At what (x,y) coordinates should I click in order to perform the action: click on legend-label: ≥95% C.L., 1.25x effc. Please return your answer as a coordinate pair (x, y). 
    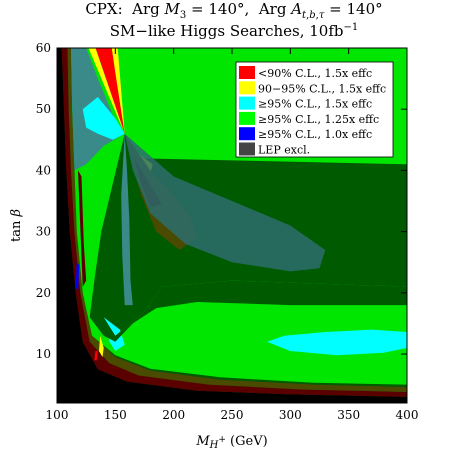
    Looking at the image, I should click on (318, 119).